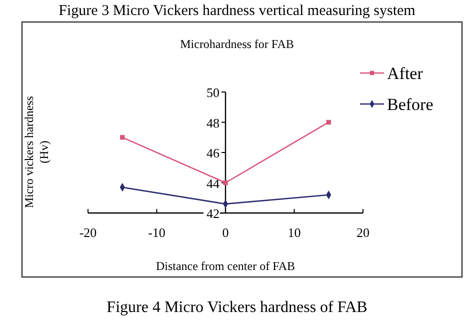 The image size is (474, 325). What do you see at coordinates (294, 232) in the screenshot?
I see `x-tick-label: 10` at bounding box center [294, 232].